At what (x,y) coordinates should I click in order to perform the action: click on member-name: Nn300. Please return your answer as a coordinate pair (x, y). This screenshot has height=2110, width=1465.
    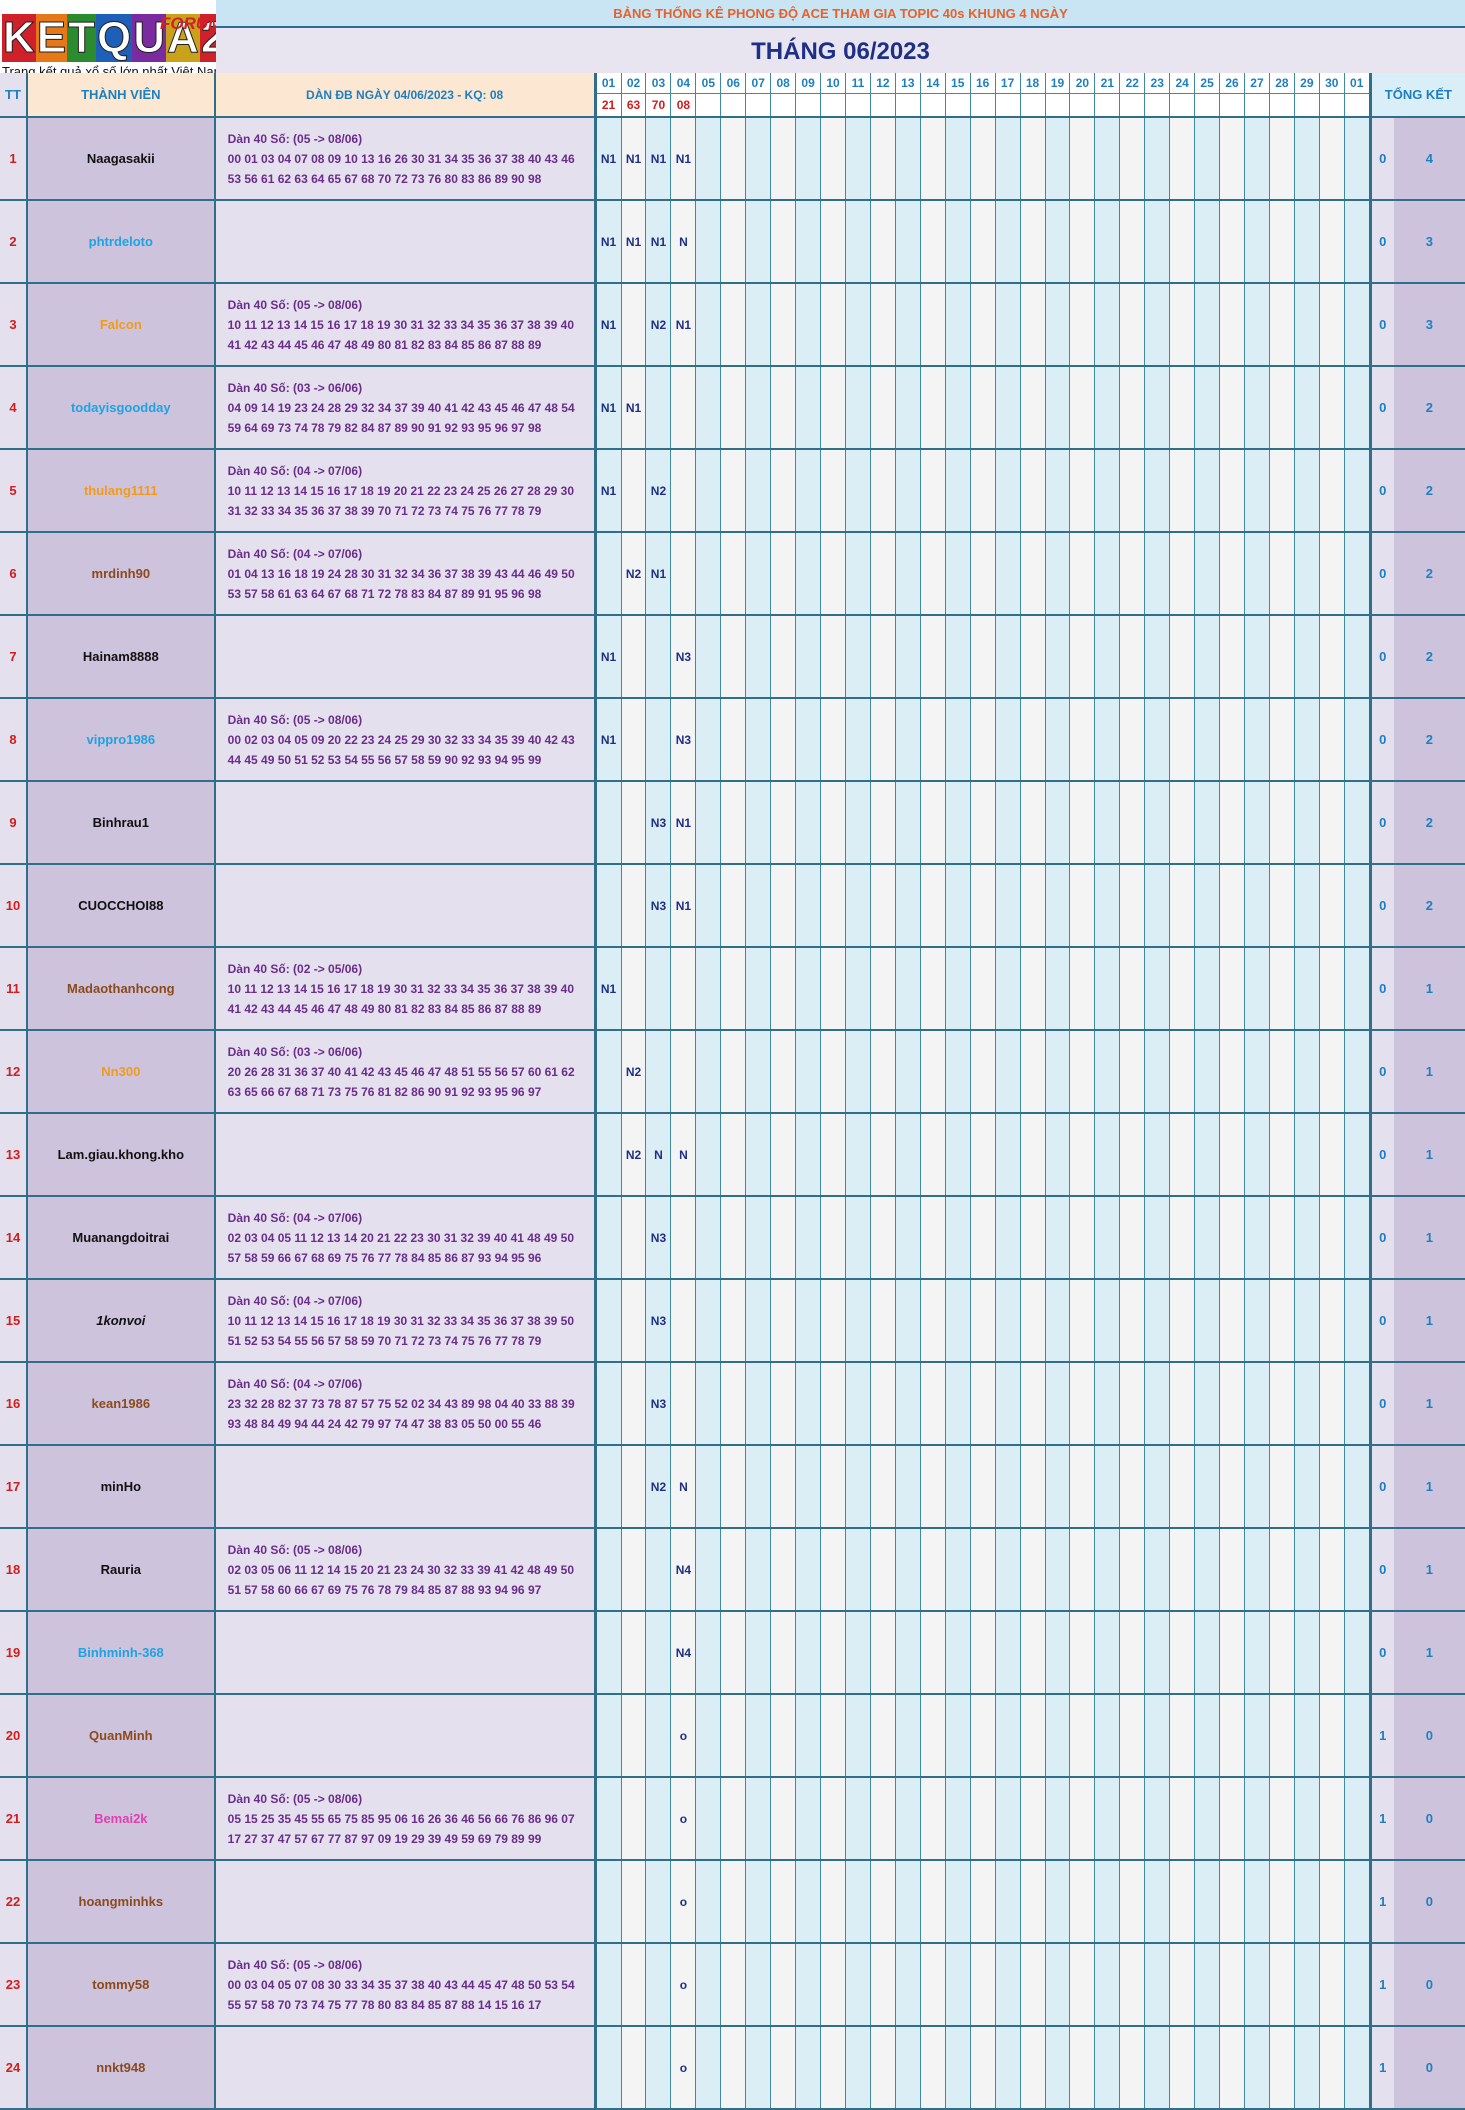
    Looking at the image, I should click on (120, 1072).